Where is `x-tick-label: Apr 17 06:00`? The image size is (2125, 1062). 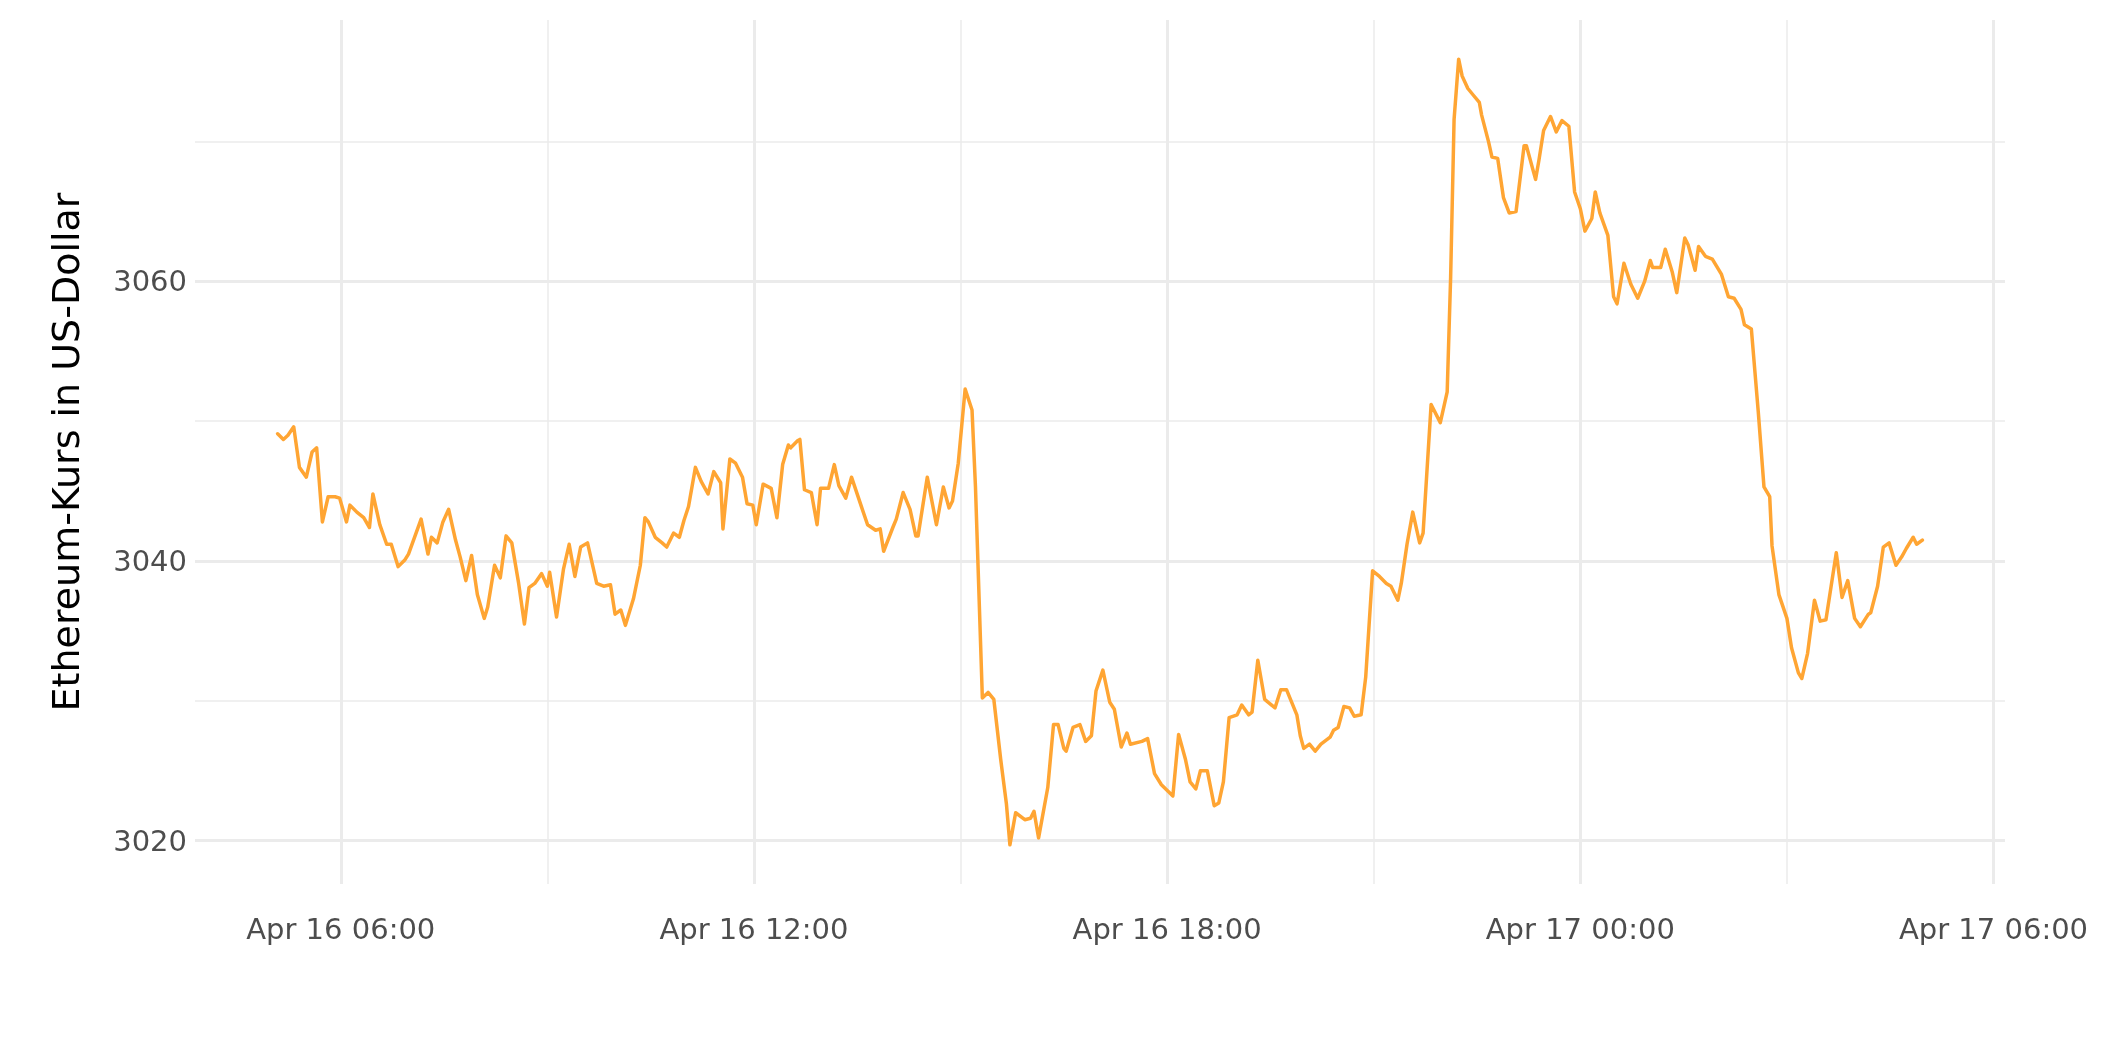
x-tick-label: Apr 17 06:00 is located at coordinates (1993, 928).